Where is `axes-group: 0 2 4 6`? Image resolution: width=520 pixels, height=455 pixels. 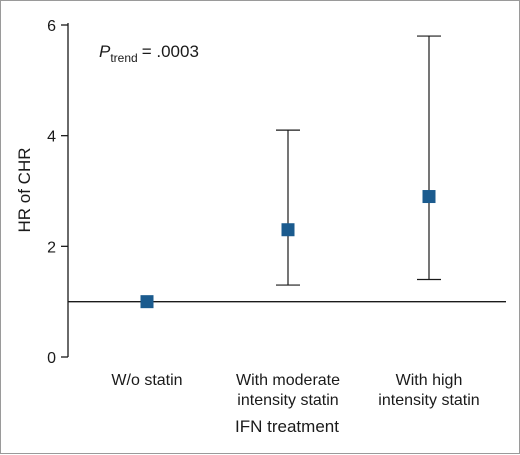 axes-group: 0 2 4 6 is located at coordinates (58, 192).